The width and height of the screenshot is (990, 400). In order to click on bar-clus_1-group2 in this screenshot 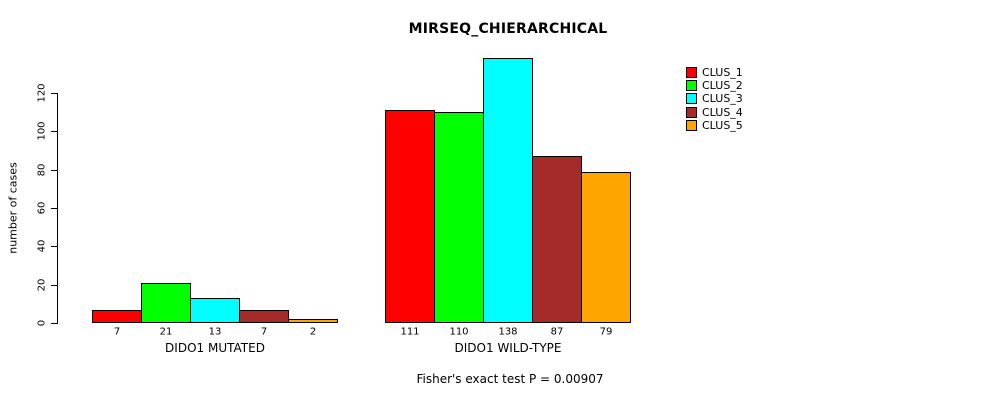, I will do `click(410, 216)`.